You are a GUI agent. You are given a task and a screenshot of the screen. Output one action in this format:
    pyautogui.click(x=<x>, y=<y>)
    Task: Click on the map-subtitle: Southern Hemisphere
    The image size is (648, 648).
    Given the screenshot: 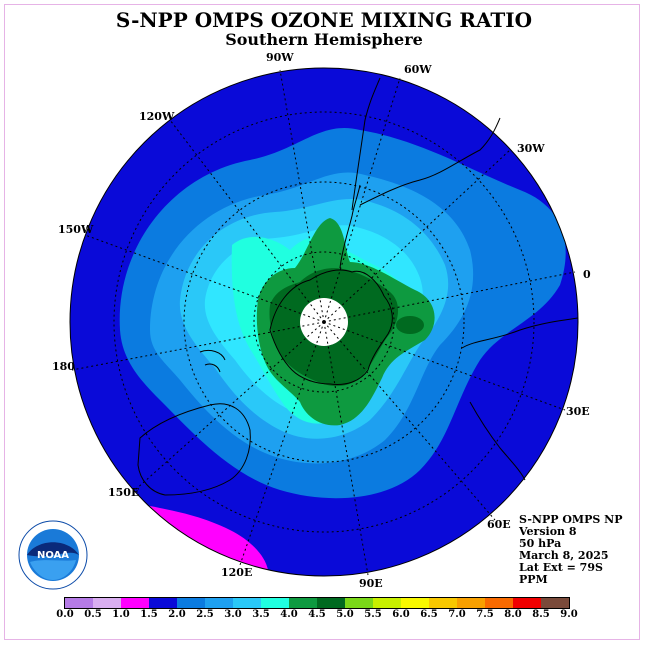 What is the action you would take?
    pyautogui.click(x=324, y=39)
    